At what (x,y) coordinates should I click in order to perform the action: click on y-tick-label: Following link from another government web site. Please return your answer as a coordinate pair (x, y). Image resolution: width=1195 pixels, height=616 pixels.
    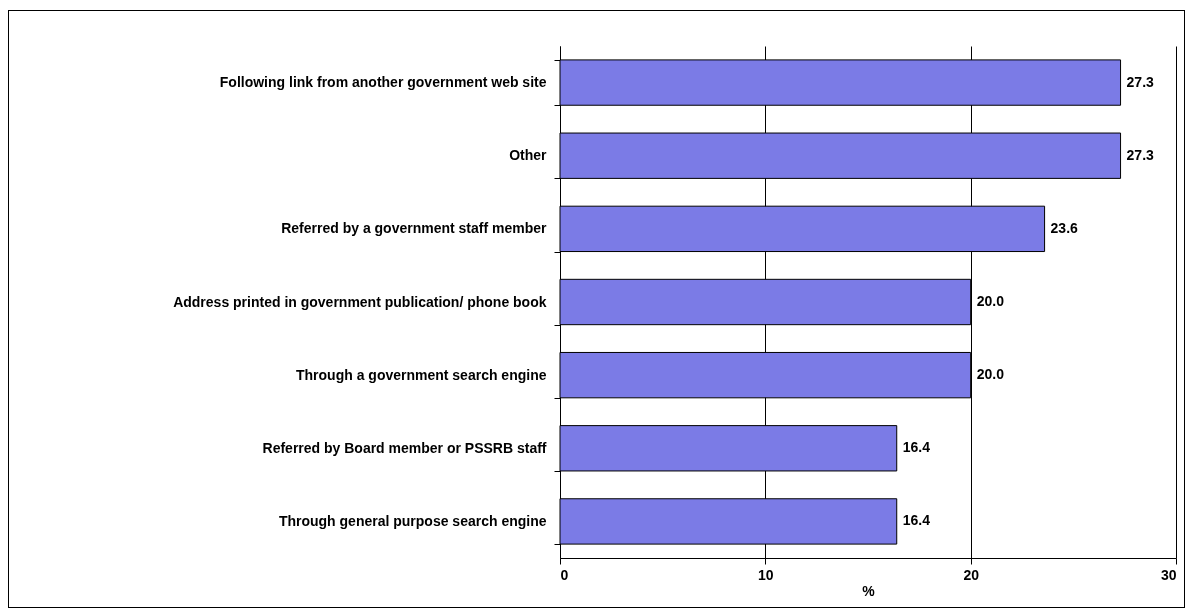
    Looking at the image, I should click on (383, 82).